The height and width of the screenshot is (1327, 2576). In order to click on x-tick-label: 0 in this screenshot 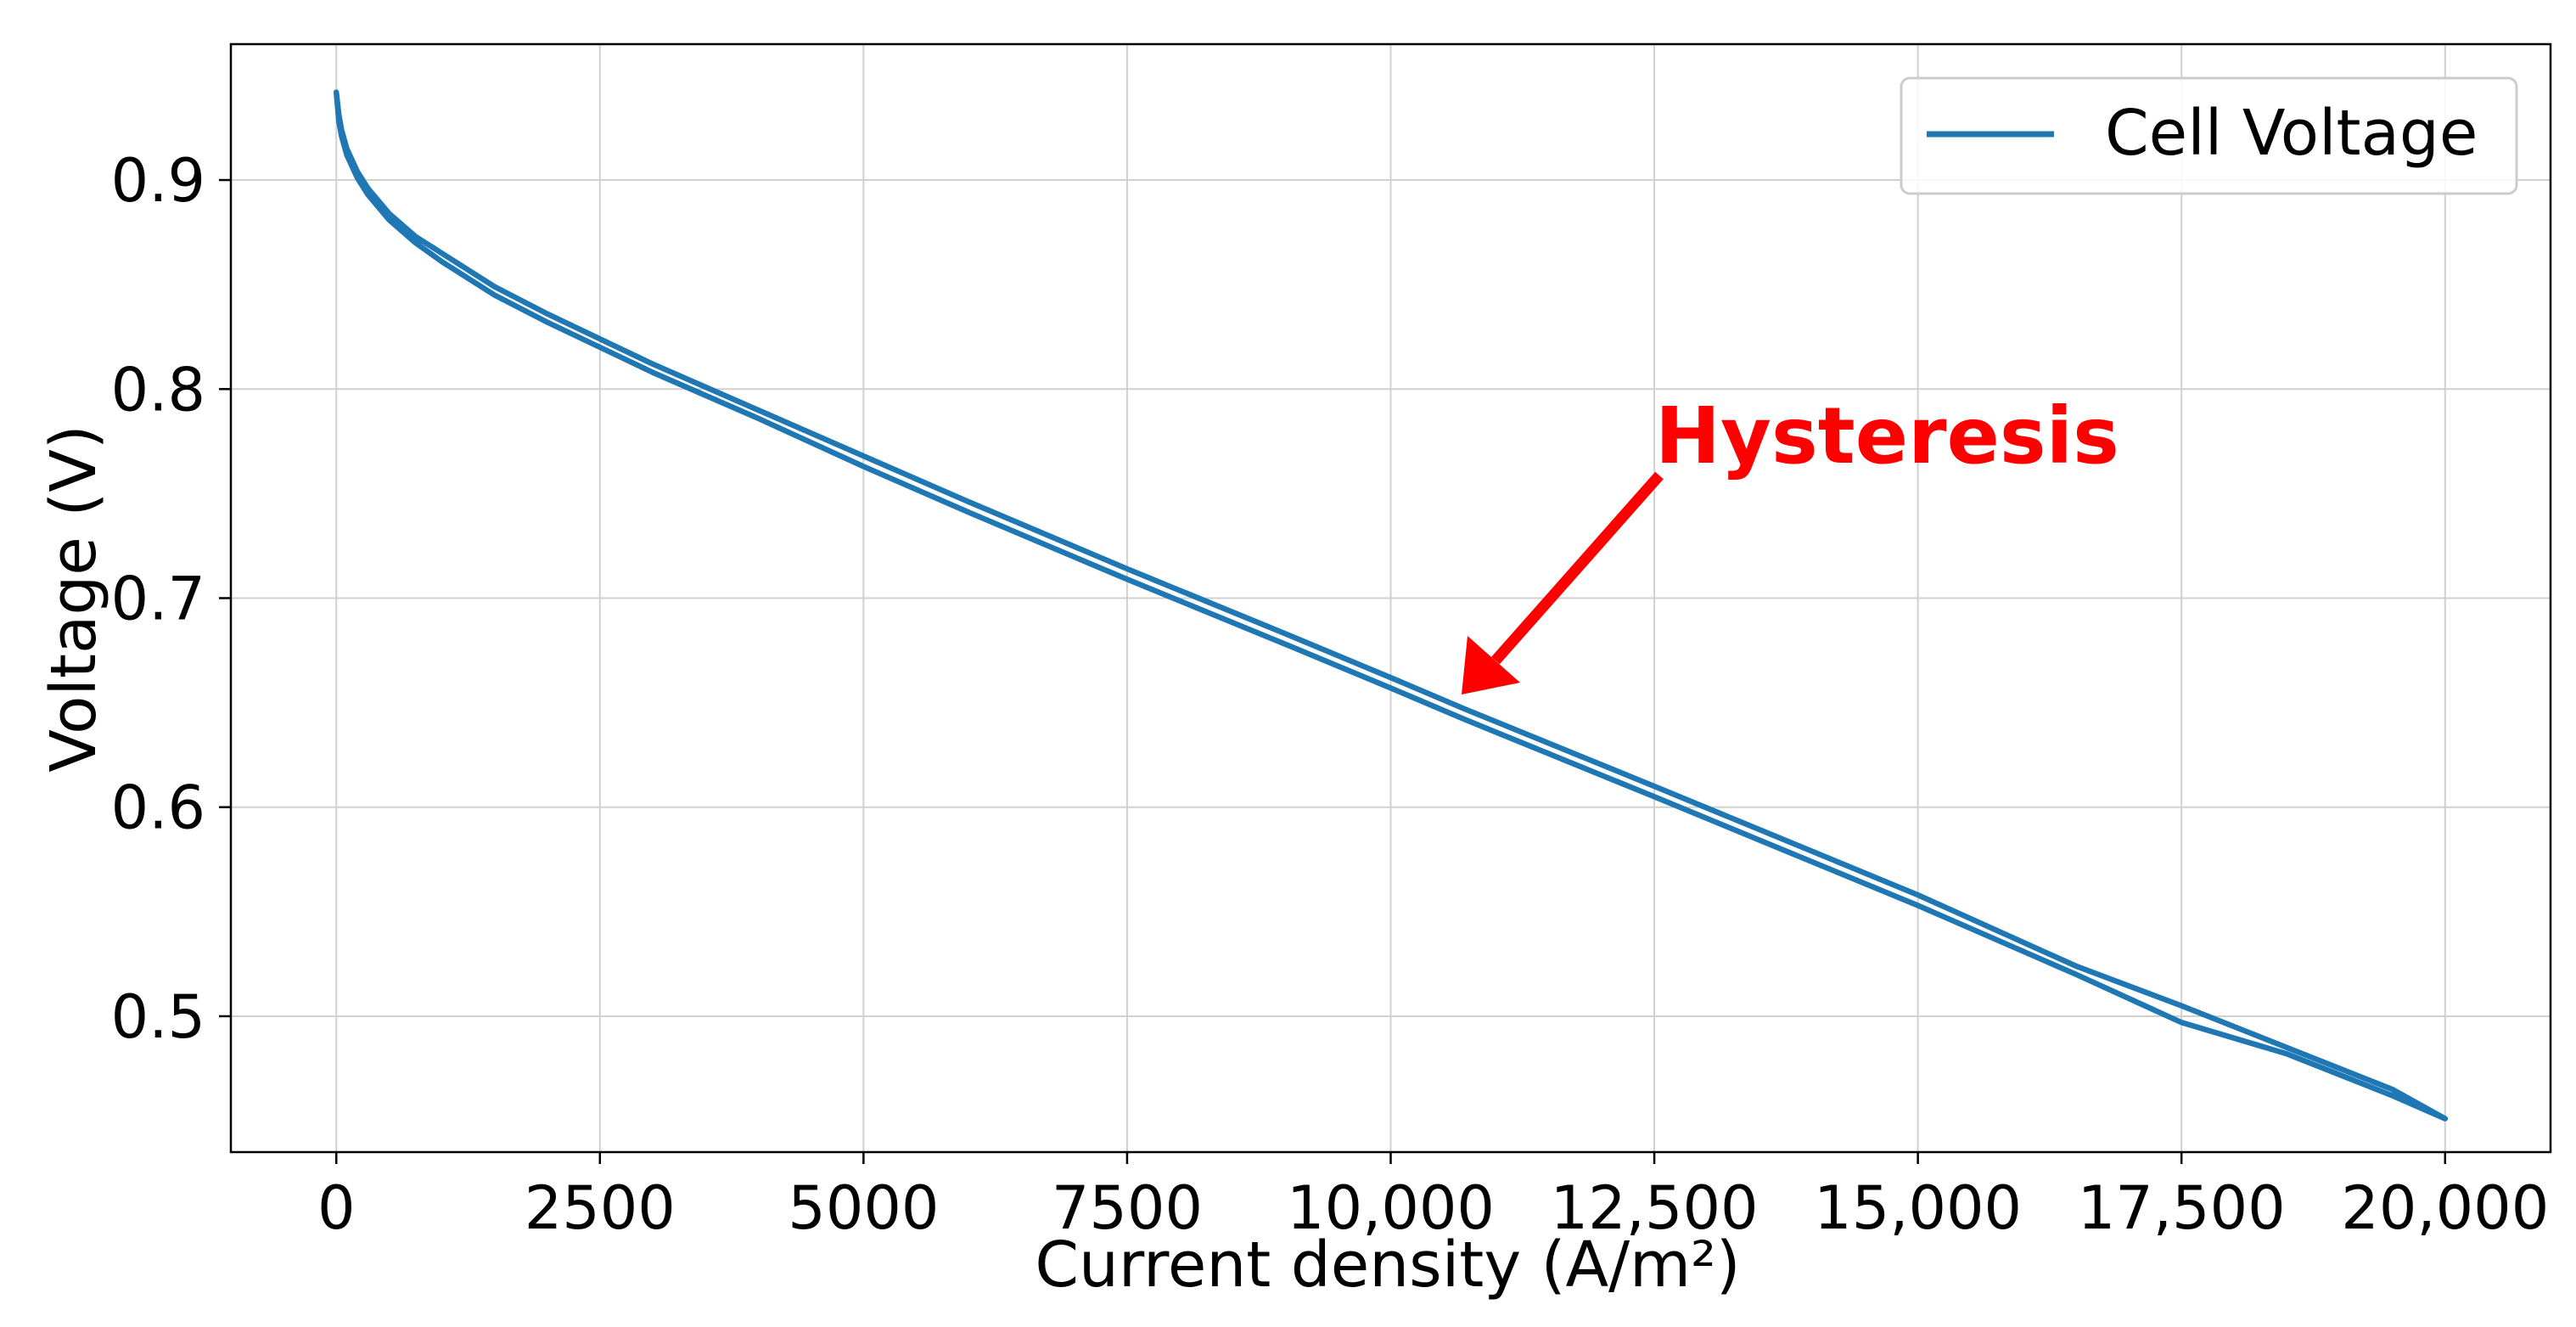, I will do `click(336, 1208)`.